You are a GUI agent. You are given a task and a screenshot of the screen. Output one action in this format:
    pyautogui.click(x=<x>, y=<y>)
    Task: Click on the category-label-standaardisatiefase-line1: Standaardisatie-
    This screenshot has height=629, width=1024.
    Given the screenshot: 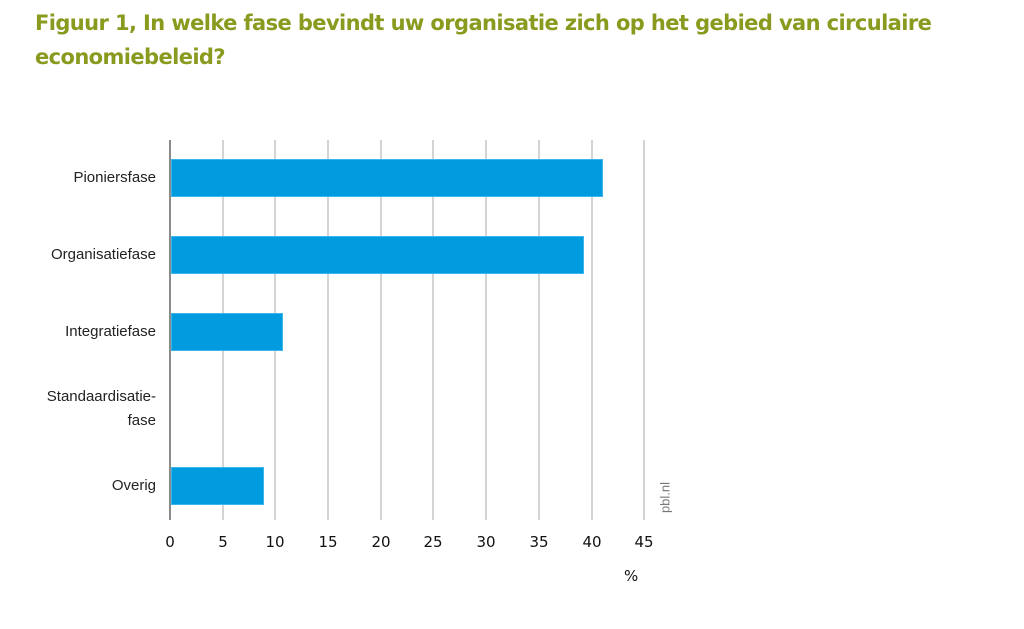 What is the action you would take?
    pyautogui.click(x=101, y=396)
    